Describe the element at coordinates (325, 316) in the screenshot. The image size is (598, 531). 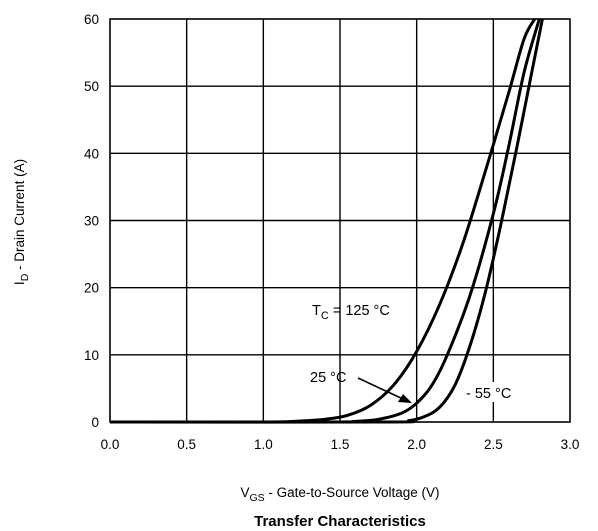
I see `annotation-tc-sub: C` at that location.